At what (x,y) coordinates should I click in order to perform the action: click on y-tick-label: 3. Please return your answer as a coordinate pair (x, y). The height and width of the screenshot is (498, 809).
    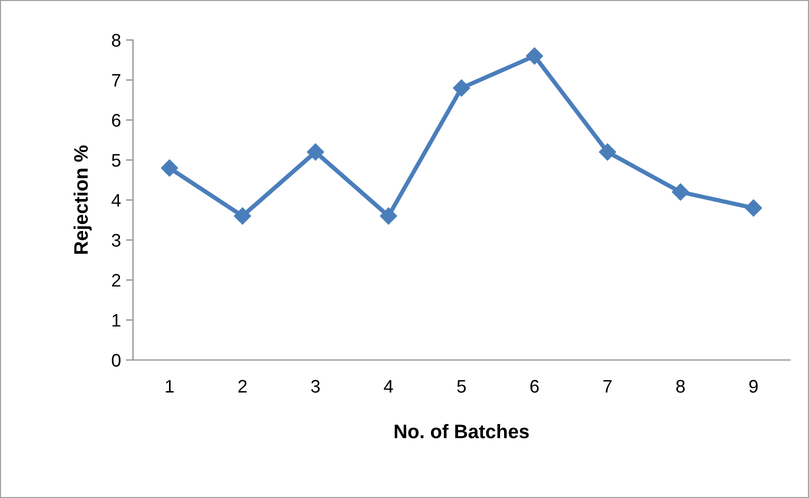
    Looking at the image, I should click on (116, 240).